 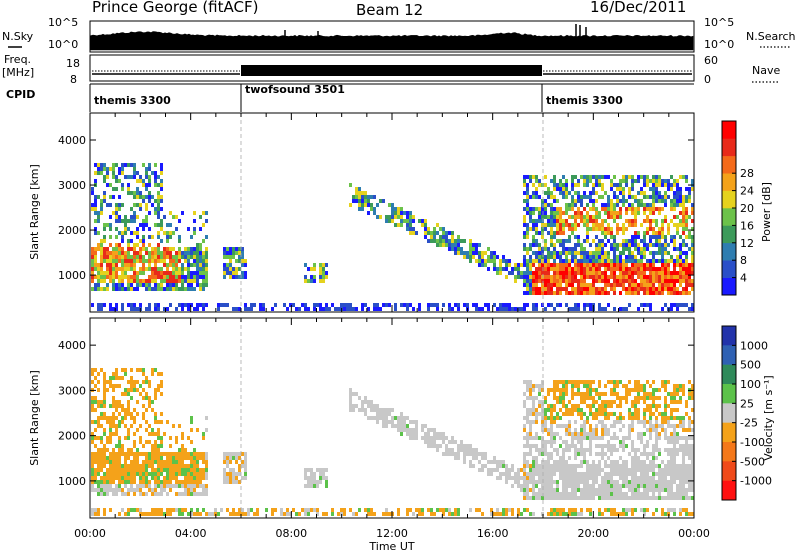 What do you see at coordinates (747, 208) in the screenshot?
I see `colorbar-tick-label: 20` at bounding box center [747, 208].